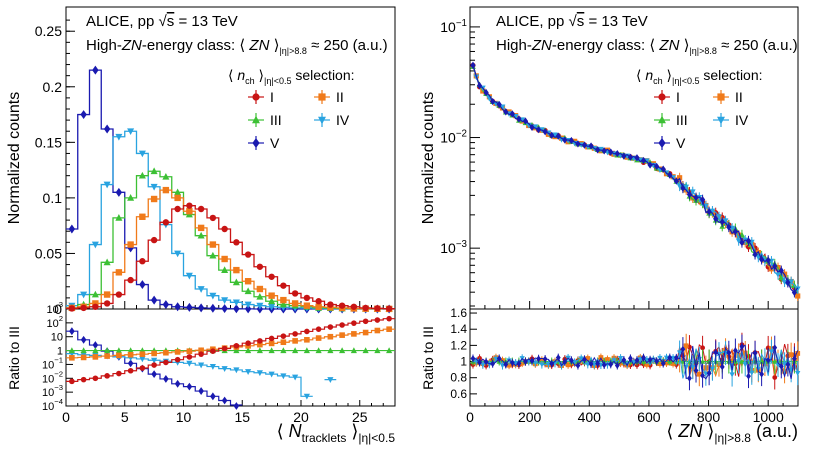  I want to click on left-header-line1: ALICE, pp √s = 13 TeV, so click(162, 21).